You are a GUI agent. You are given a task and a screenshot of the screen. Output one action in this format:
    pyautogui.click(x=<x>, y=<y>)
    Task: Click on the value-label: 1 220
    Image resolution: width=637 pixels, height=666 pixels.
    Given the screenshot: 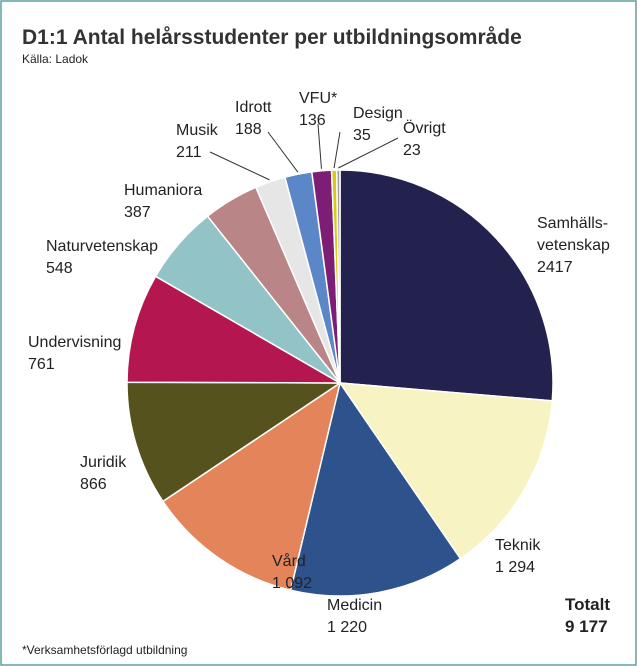 What is the action you would take?
    pyautogui.click(x=347, y=627)
    